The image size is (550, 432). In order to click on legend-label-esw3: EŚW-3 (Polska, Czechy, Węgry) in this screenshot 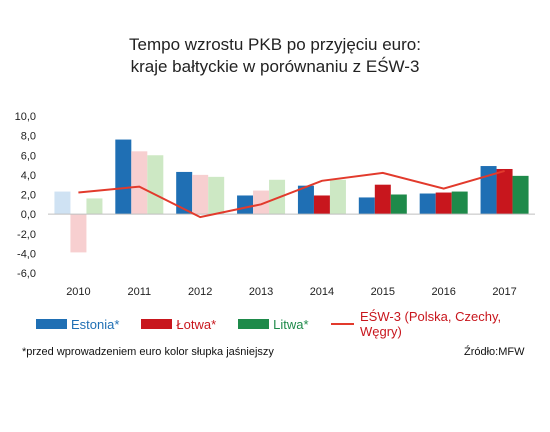, I will do `click(431, 324)`.